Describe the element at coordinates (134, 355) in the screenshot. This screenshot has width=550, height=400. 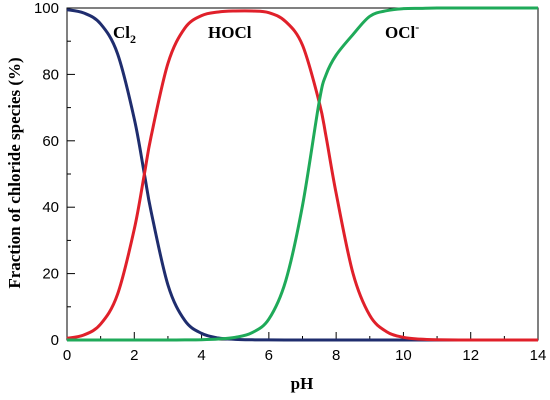
I see `x-tick-label: 2` at that location.